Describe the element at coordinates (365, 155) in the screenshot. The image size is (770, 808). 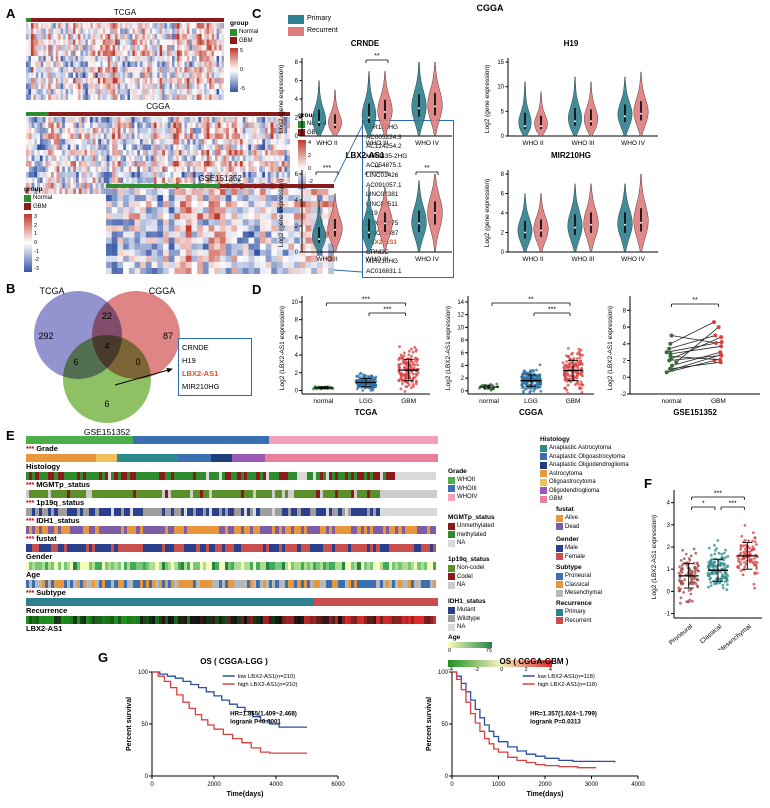
I see `plot-title-lbx2as1: LBX2-AS1` at that location.